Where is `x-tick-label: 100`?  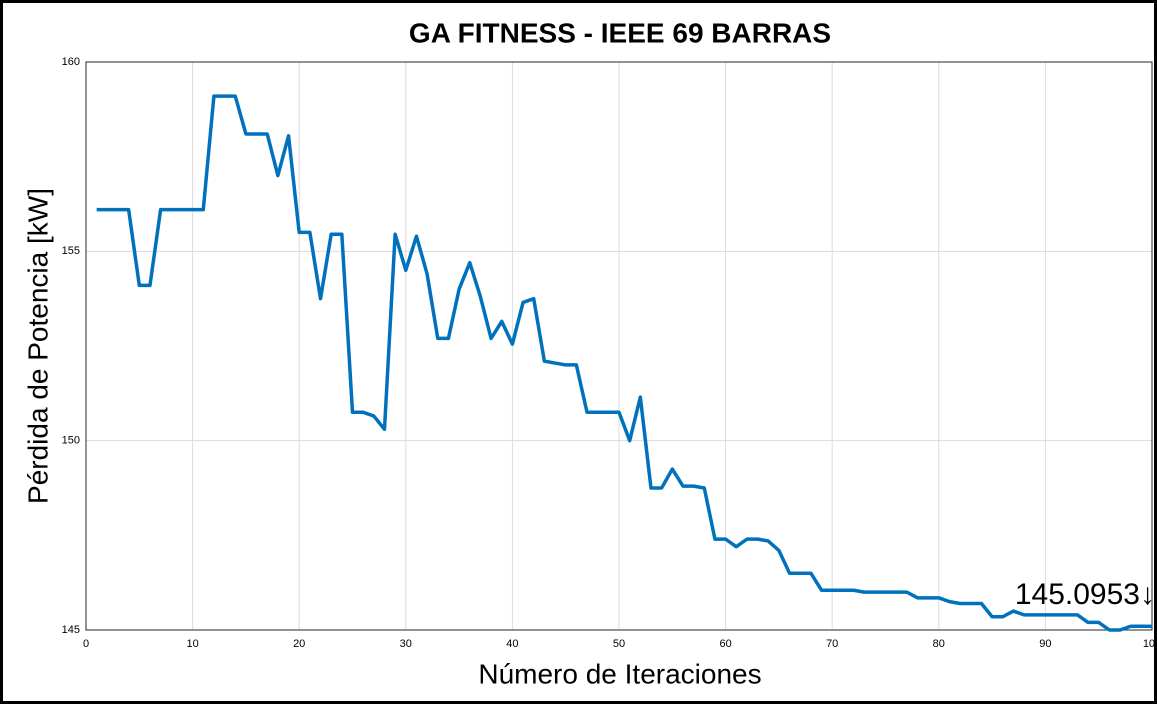 x-tick-label: 100 is located at coordinates (1150, 644).